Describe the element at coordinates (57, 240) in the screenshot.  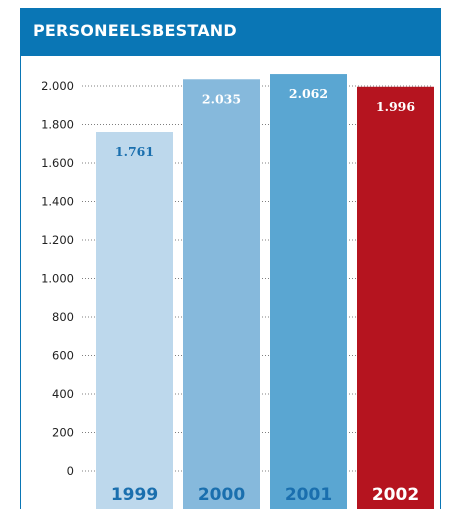
I see `y-tick-label: 1.200` at that location.